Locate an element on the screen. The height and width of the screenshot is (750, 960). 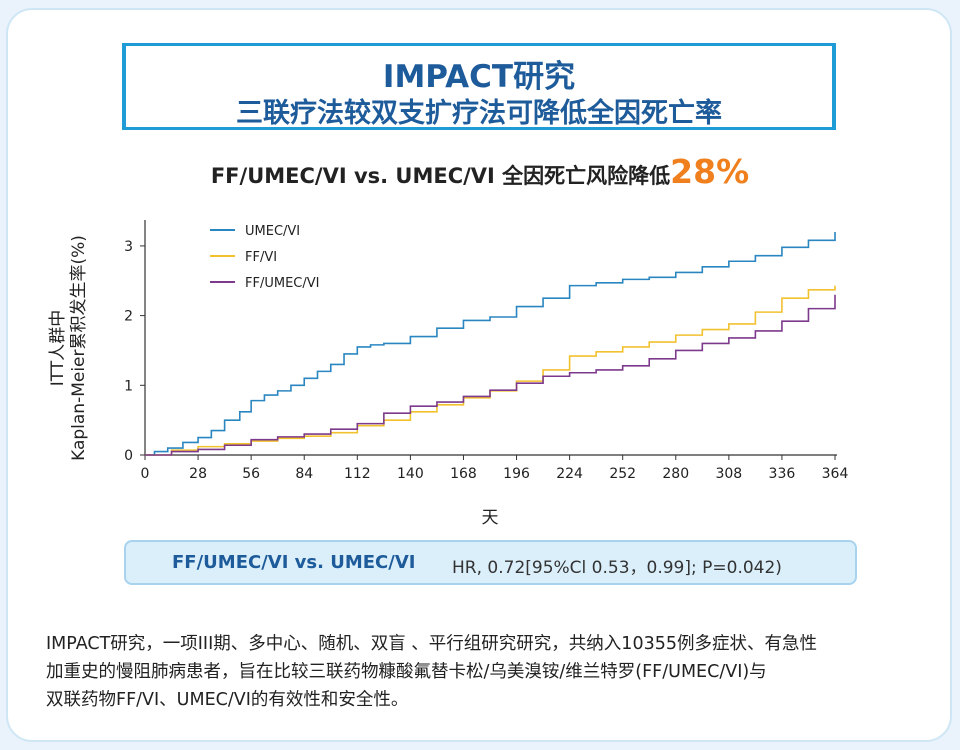
hr-comparison: FF/UMEC/VI vs. UMEC/VI is located at coordinates (294, 562).